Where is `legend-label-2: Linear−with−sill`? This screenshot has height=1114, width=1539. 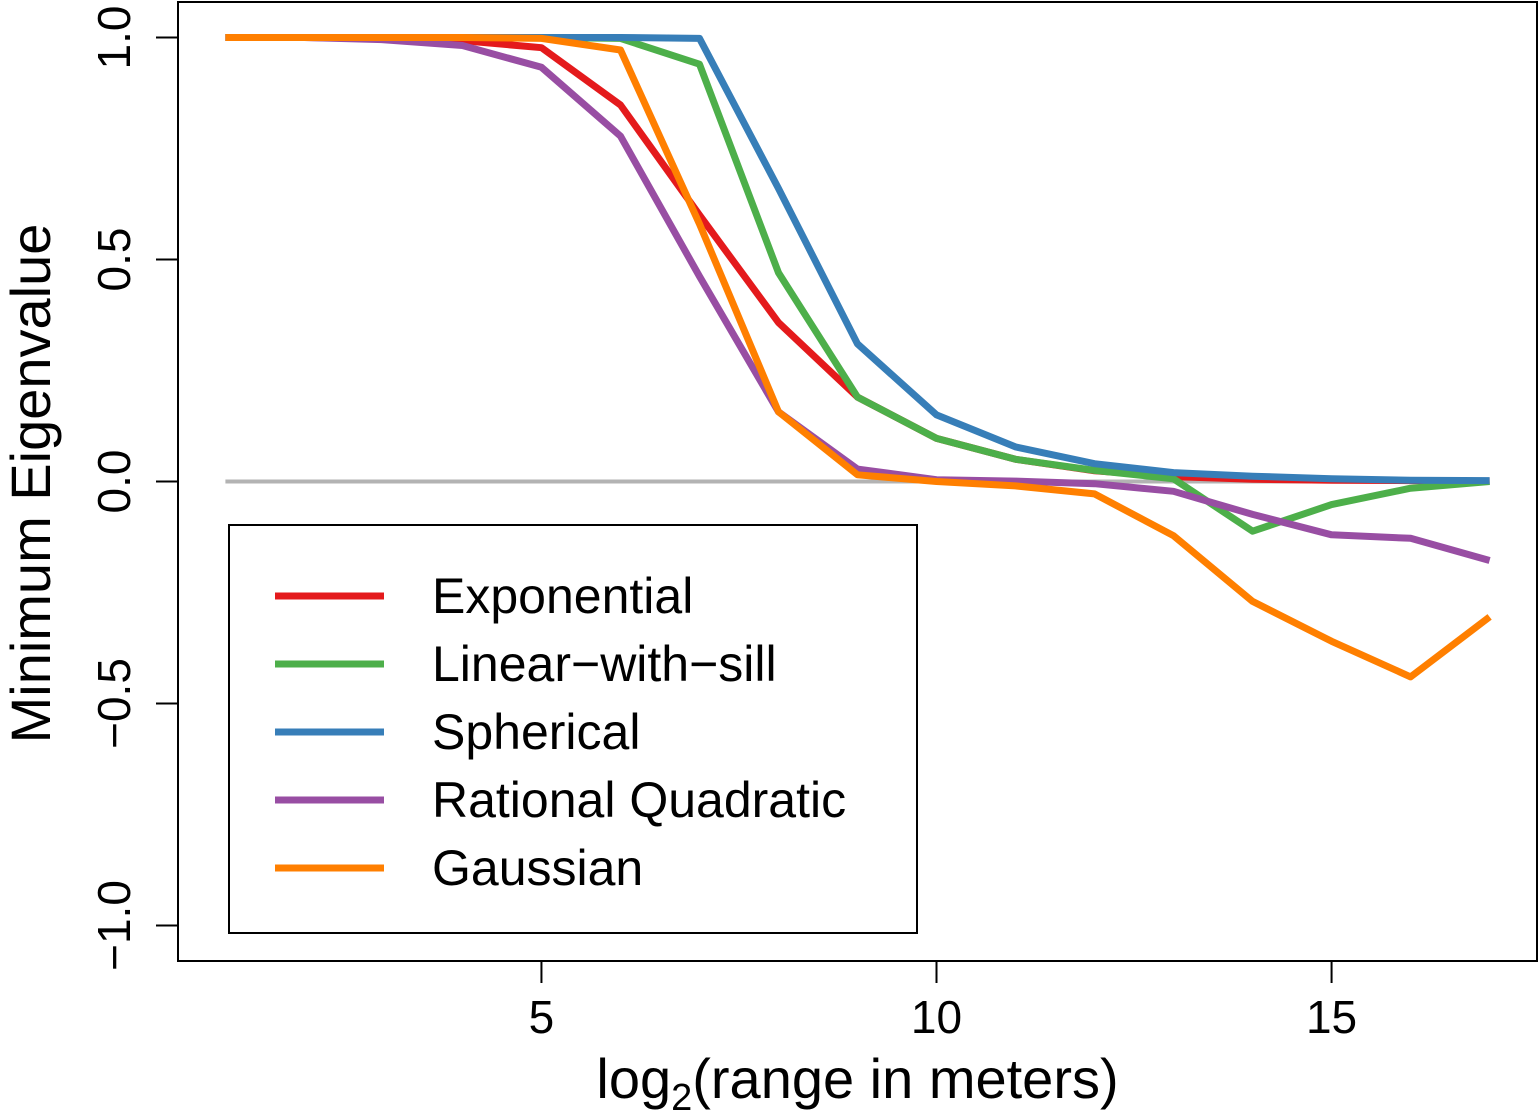 legend-label-2: Linear−with−sill is located at coordinates (604, 664).